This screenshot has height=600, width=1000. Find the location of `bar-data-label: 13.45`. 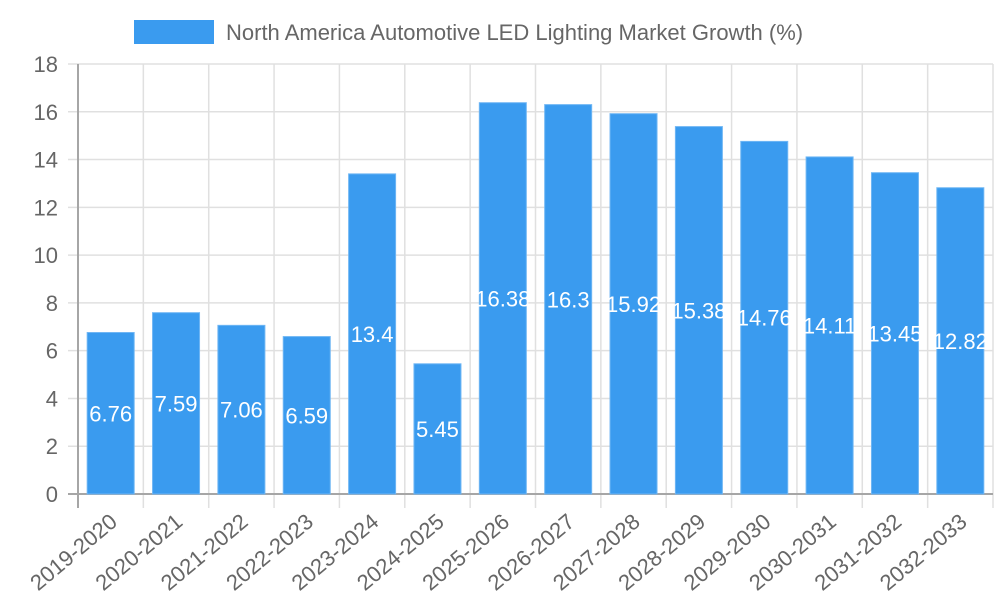

bar-data-label: 13.45 is located at coordinates (894, 333).